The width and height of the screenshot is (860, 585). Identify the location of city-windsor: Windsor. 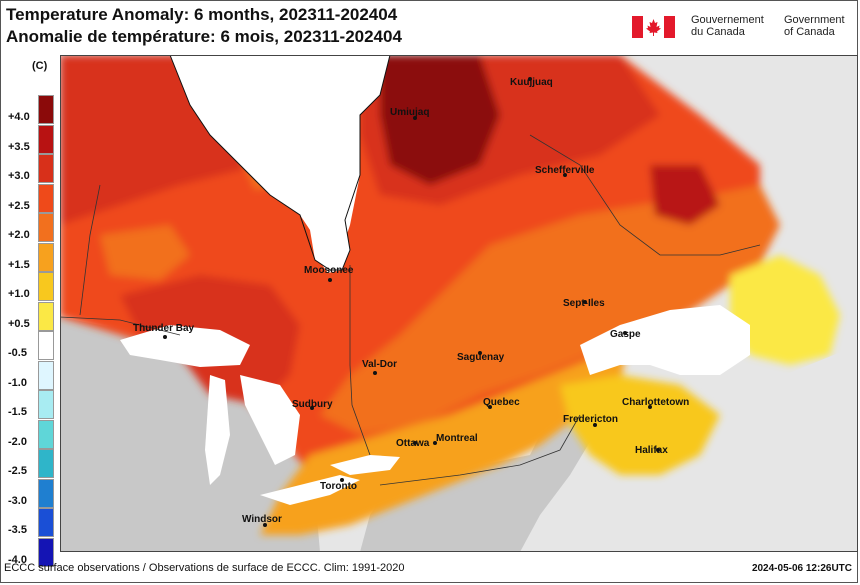
(262, 520).